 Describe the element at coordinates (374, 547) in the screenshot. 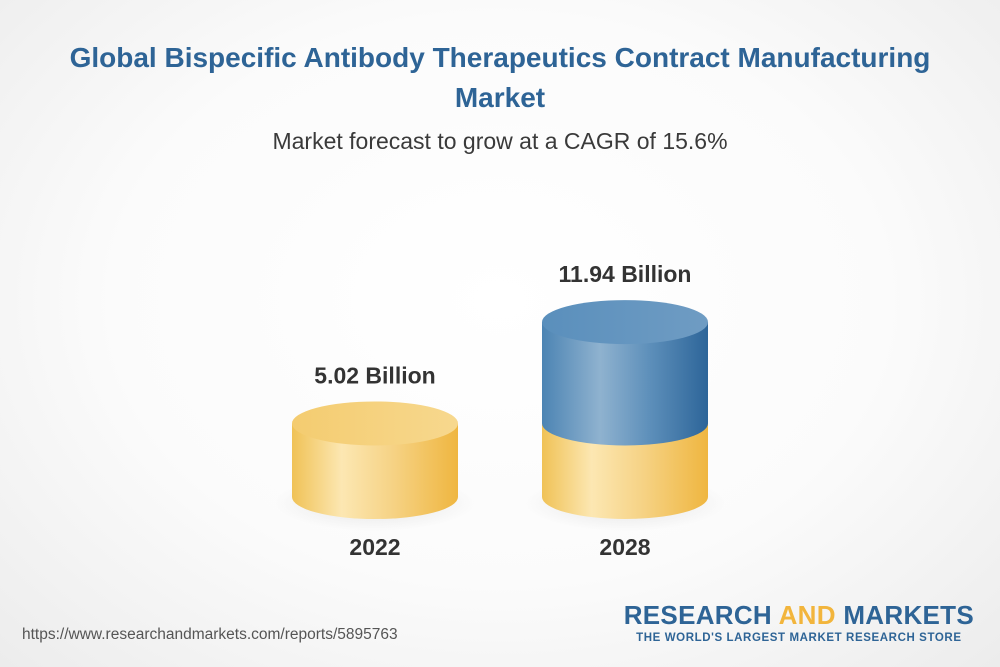

I see `category-label-2022: 2022` at that location.